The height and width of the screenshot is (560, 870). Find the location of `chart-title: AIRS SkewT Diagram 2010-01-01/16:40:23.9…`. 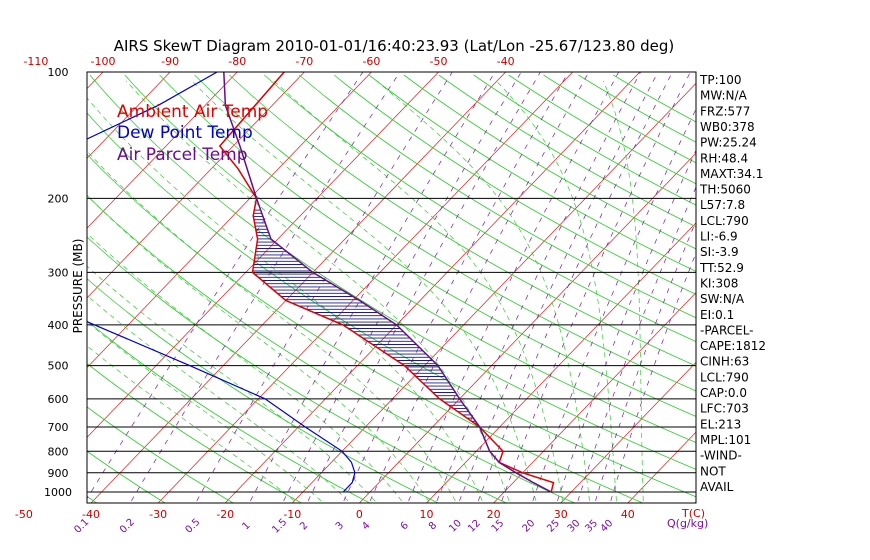

chart-title: AIRS SkewT Diagram 2010-01-01/16:40:23.9… is located at coordinates (394, 46).